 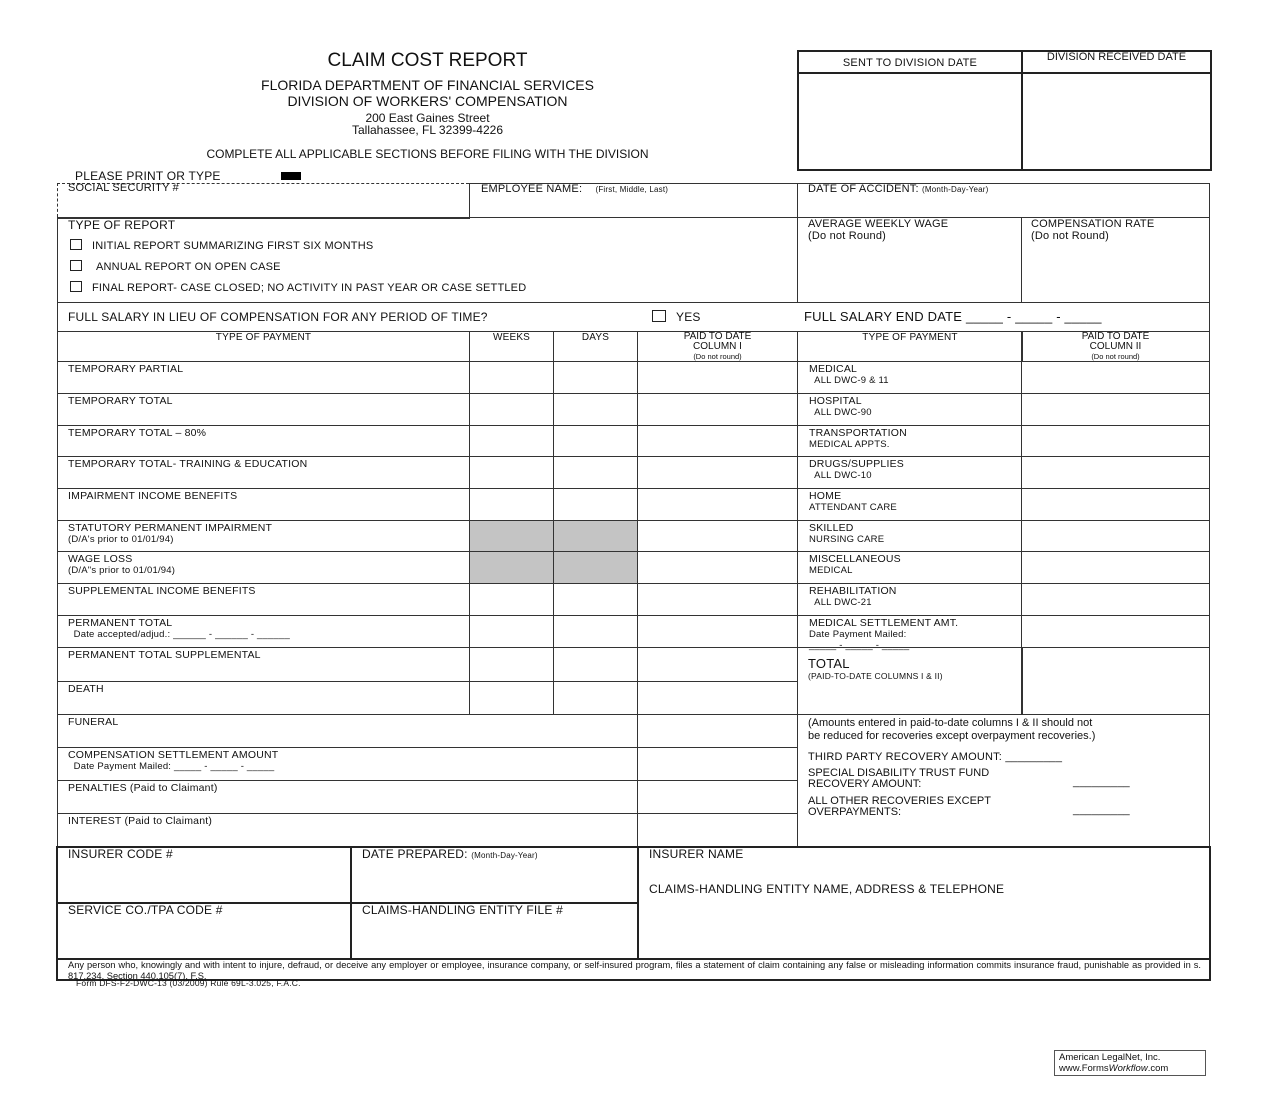 What do you see at coordinates (504, 855) in the screenshot?
I see `date-prepared-hint: (Month-Day-Year)` at bounding box center [504, 855].